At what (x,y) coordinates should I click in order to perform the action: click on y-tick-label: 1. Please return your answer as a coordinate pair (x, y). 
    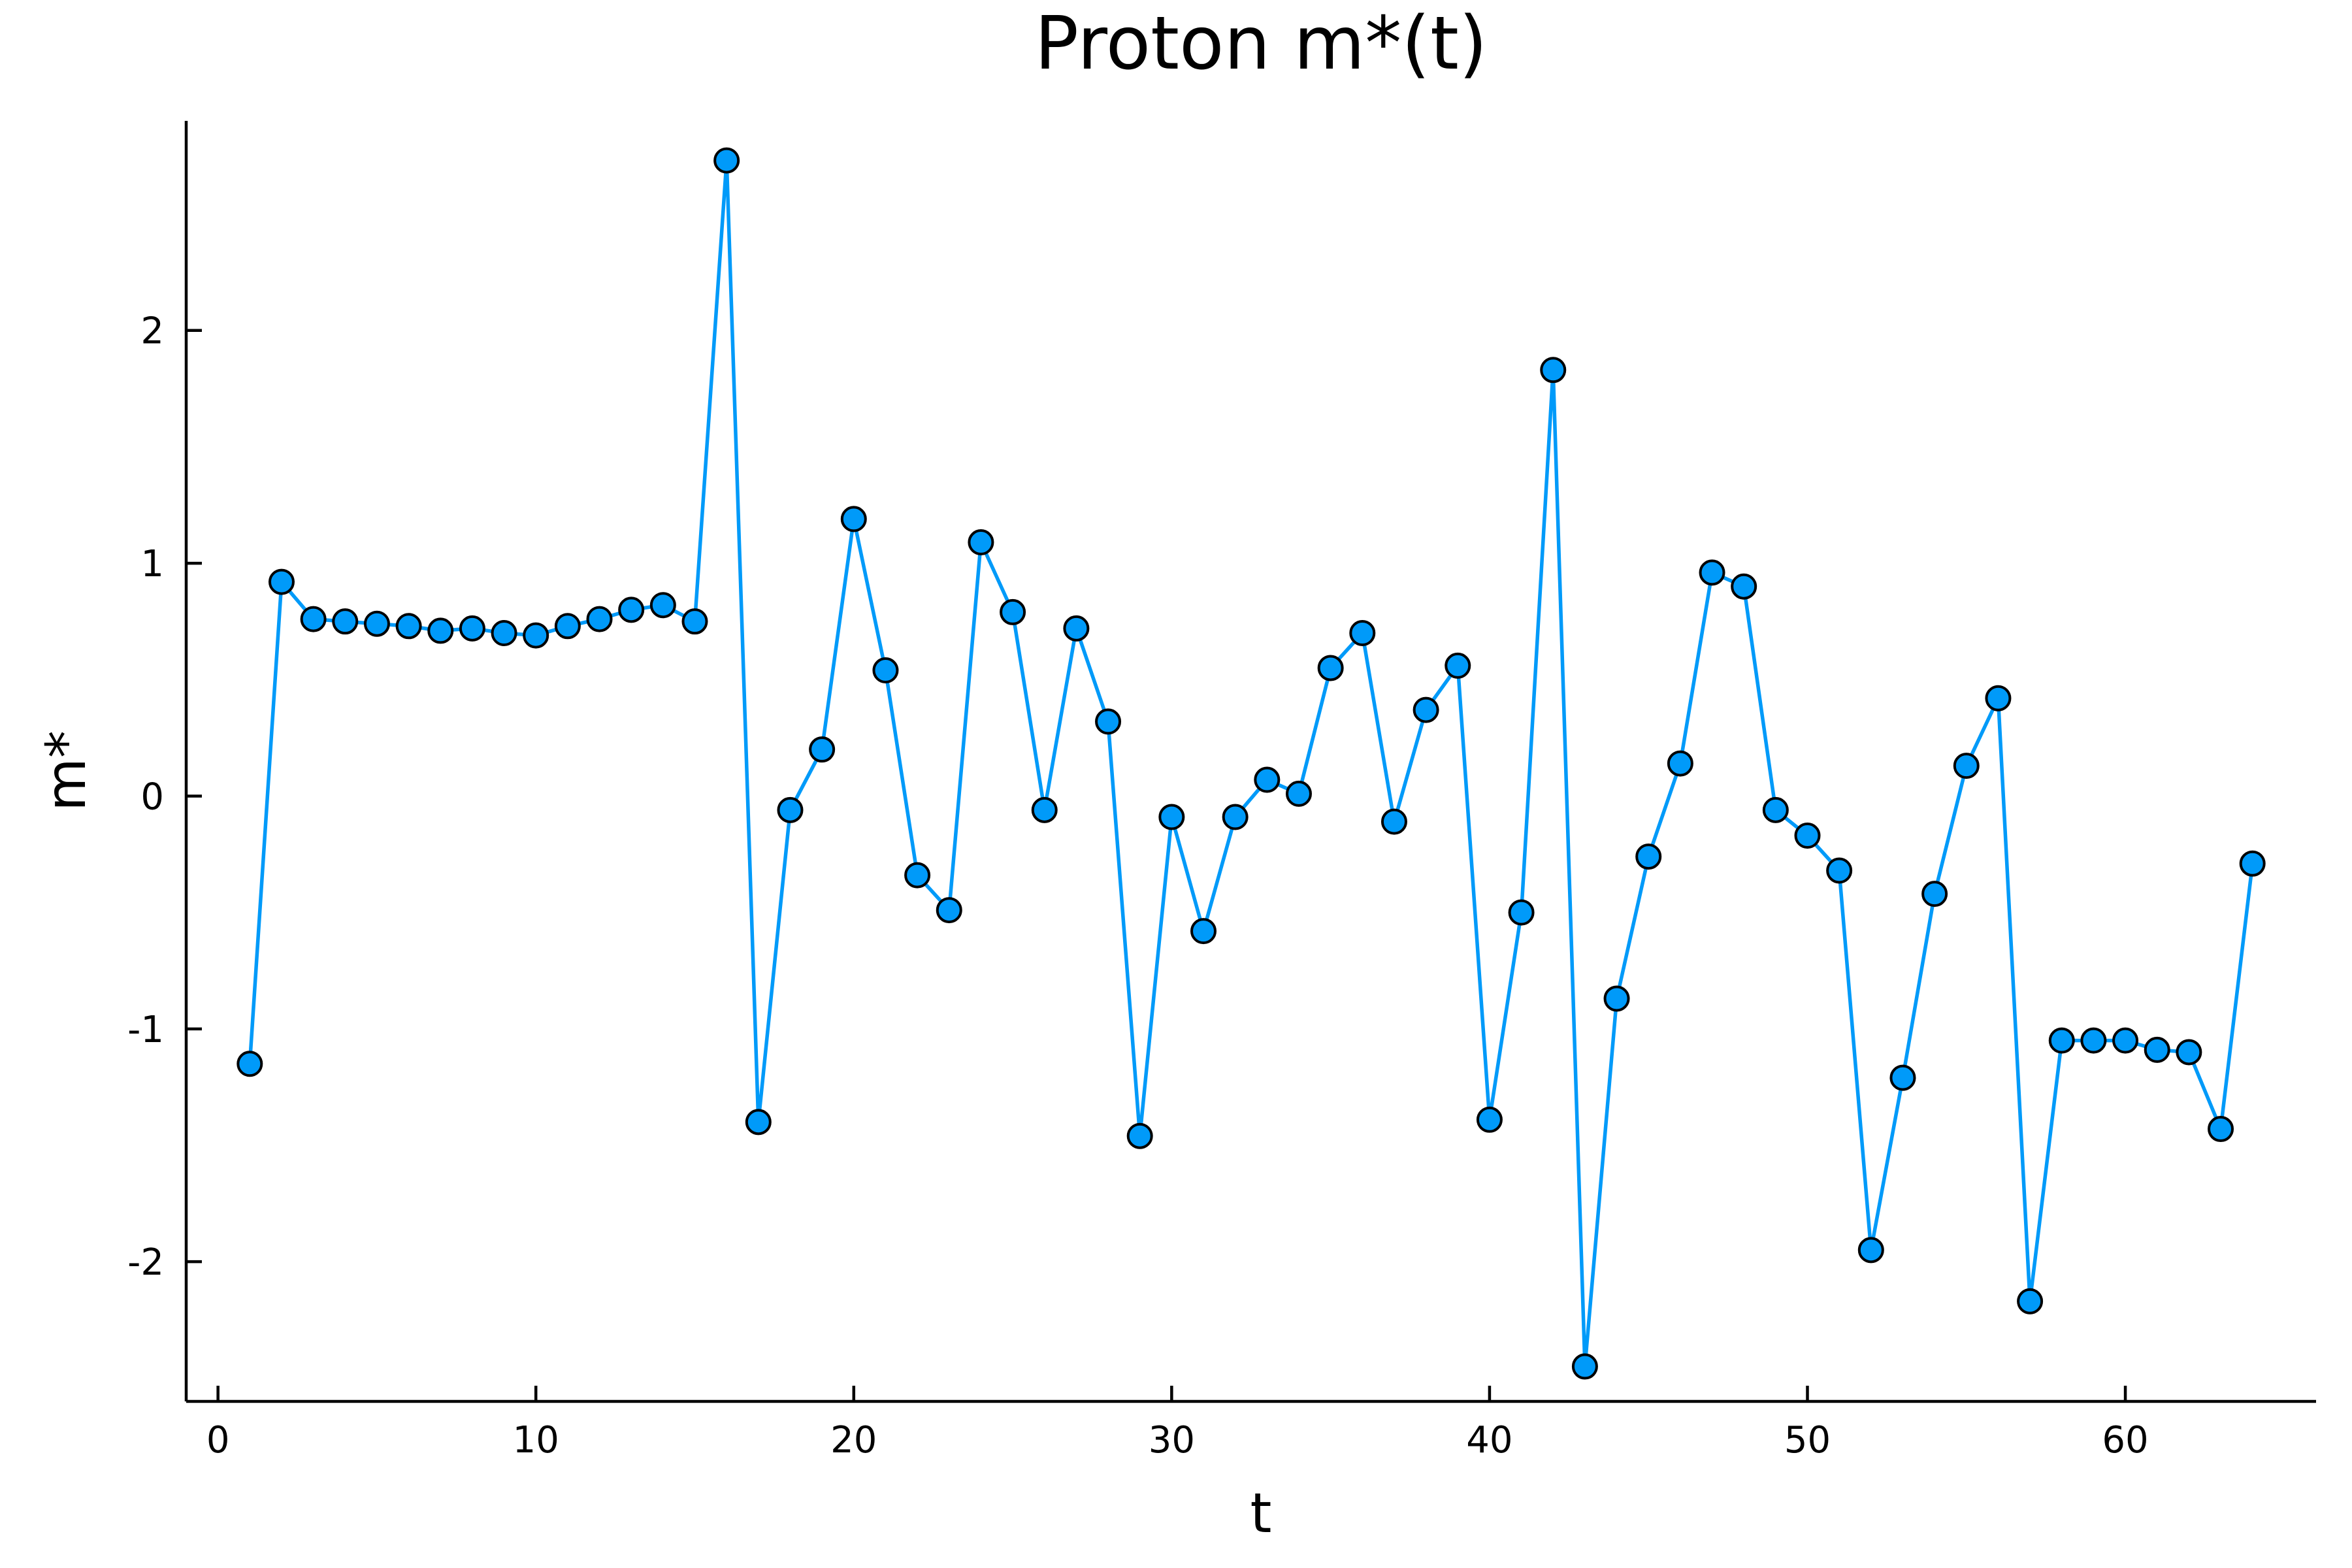
    Looking at the image, I should click on (152, 564).